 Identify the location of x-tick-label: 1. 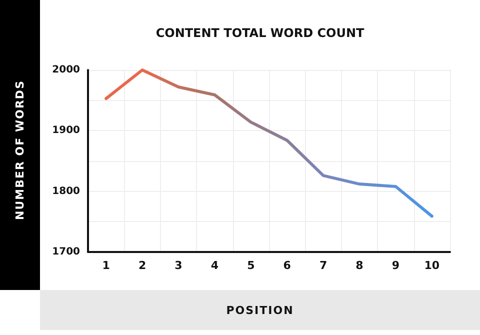
(106, 265).